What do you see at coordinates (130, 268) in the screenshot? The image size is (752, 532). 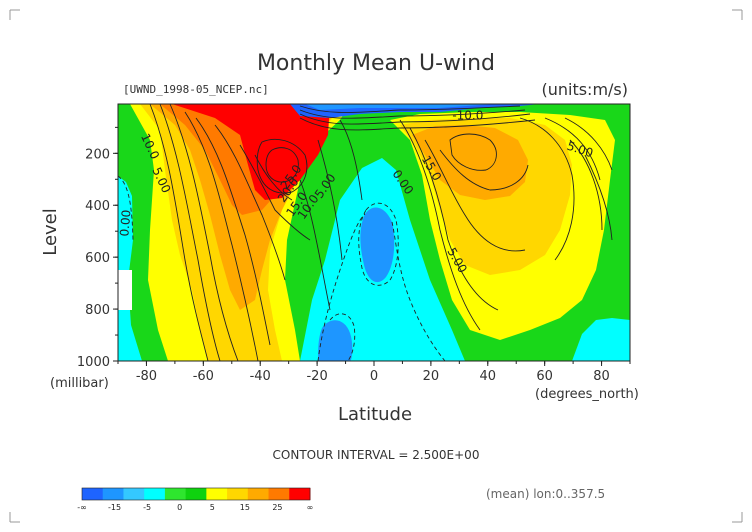 I see `fill-left-cyan` at bounding box center [130, 268].